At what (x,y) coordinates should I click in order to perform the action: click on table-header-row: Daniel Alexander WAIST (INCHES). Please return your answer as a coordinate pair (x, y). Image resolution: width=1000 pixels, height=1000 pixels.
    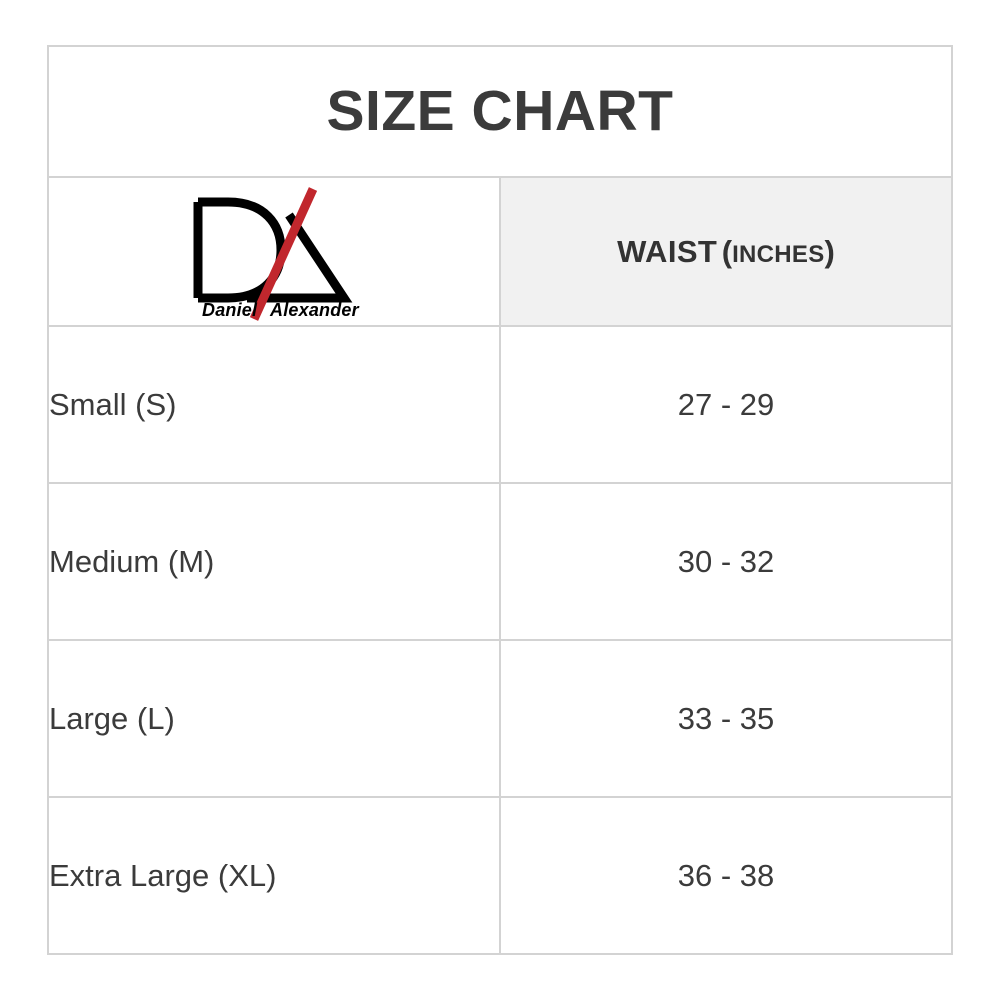
    Looking at the image, I should click on (500, 251).